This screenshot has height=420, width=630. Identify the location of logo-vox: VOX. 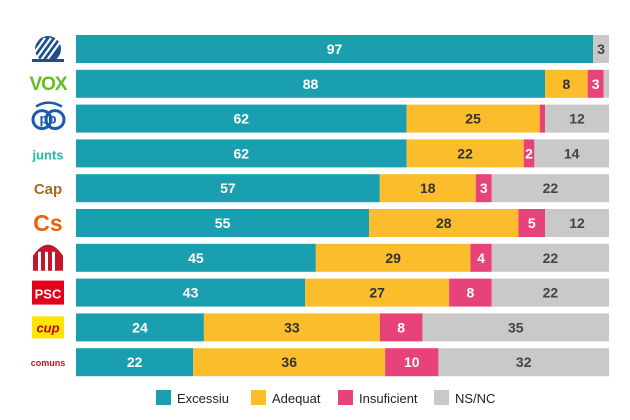
(48, 84).